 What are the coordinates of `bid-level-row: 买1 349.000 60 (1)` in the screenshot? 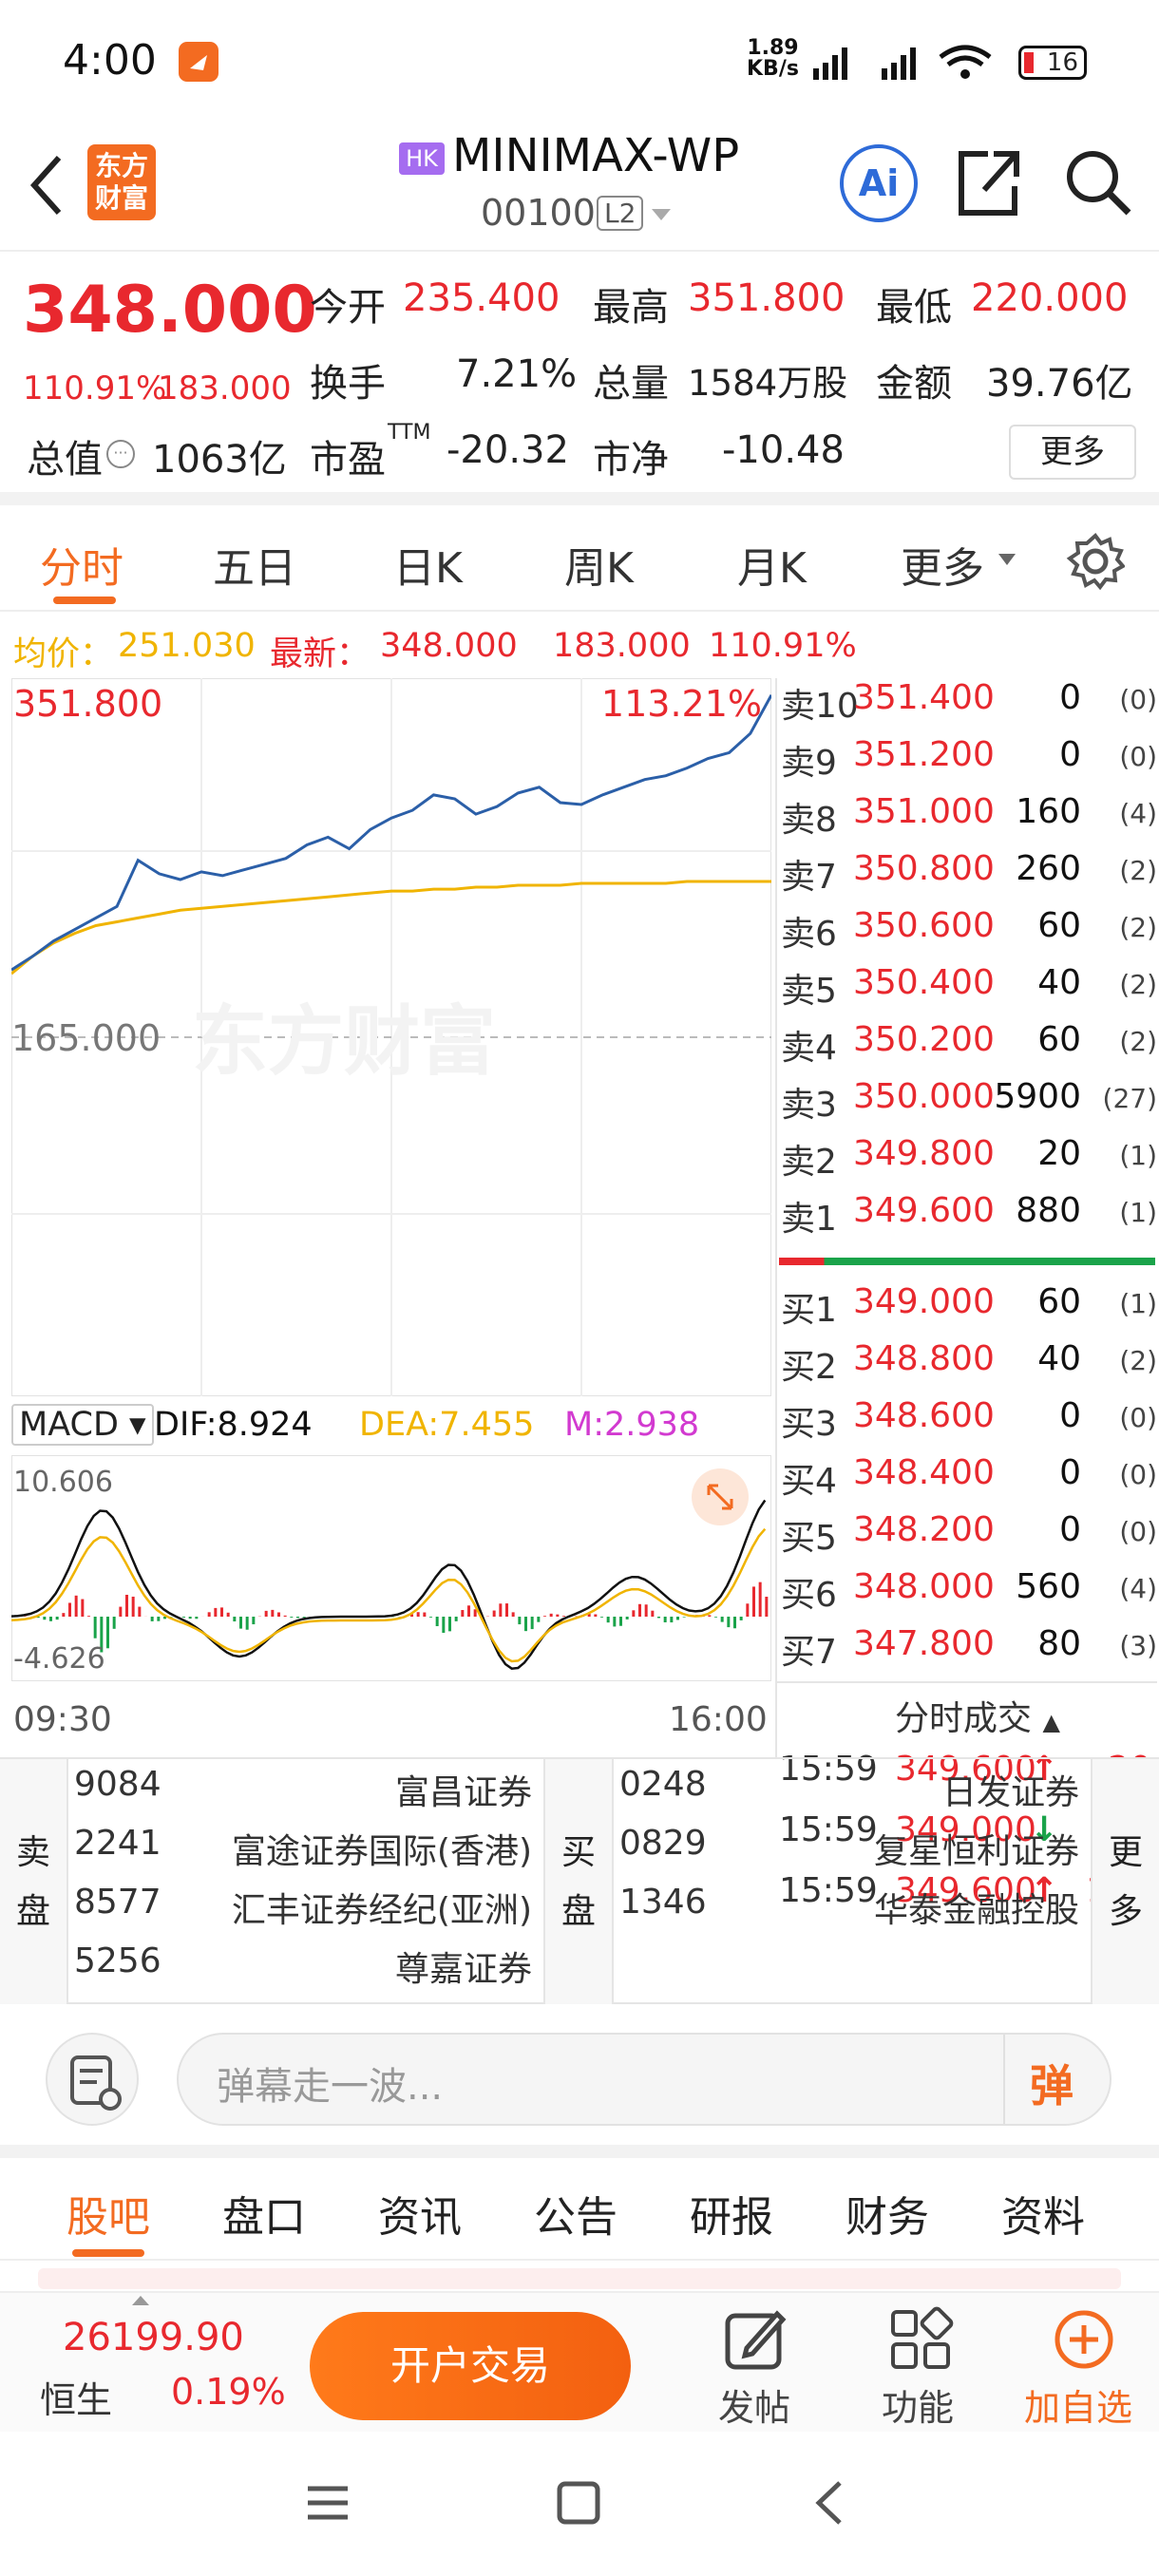 It's located at (969, 1306).